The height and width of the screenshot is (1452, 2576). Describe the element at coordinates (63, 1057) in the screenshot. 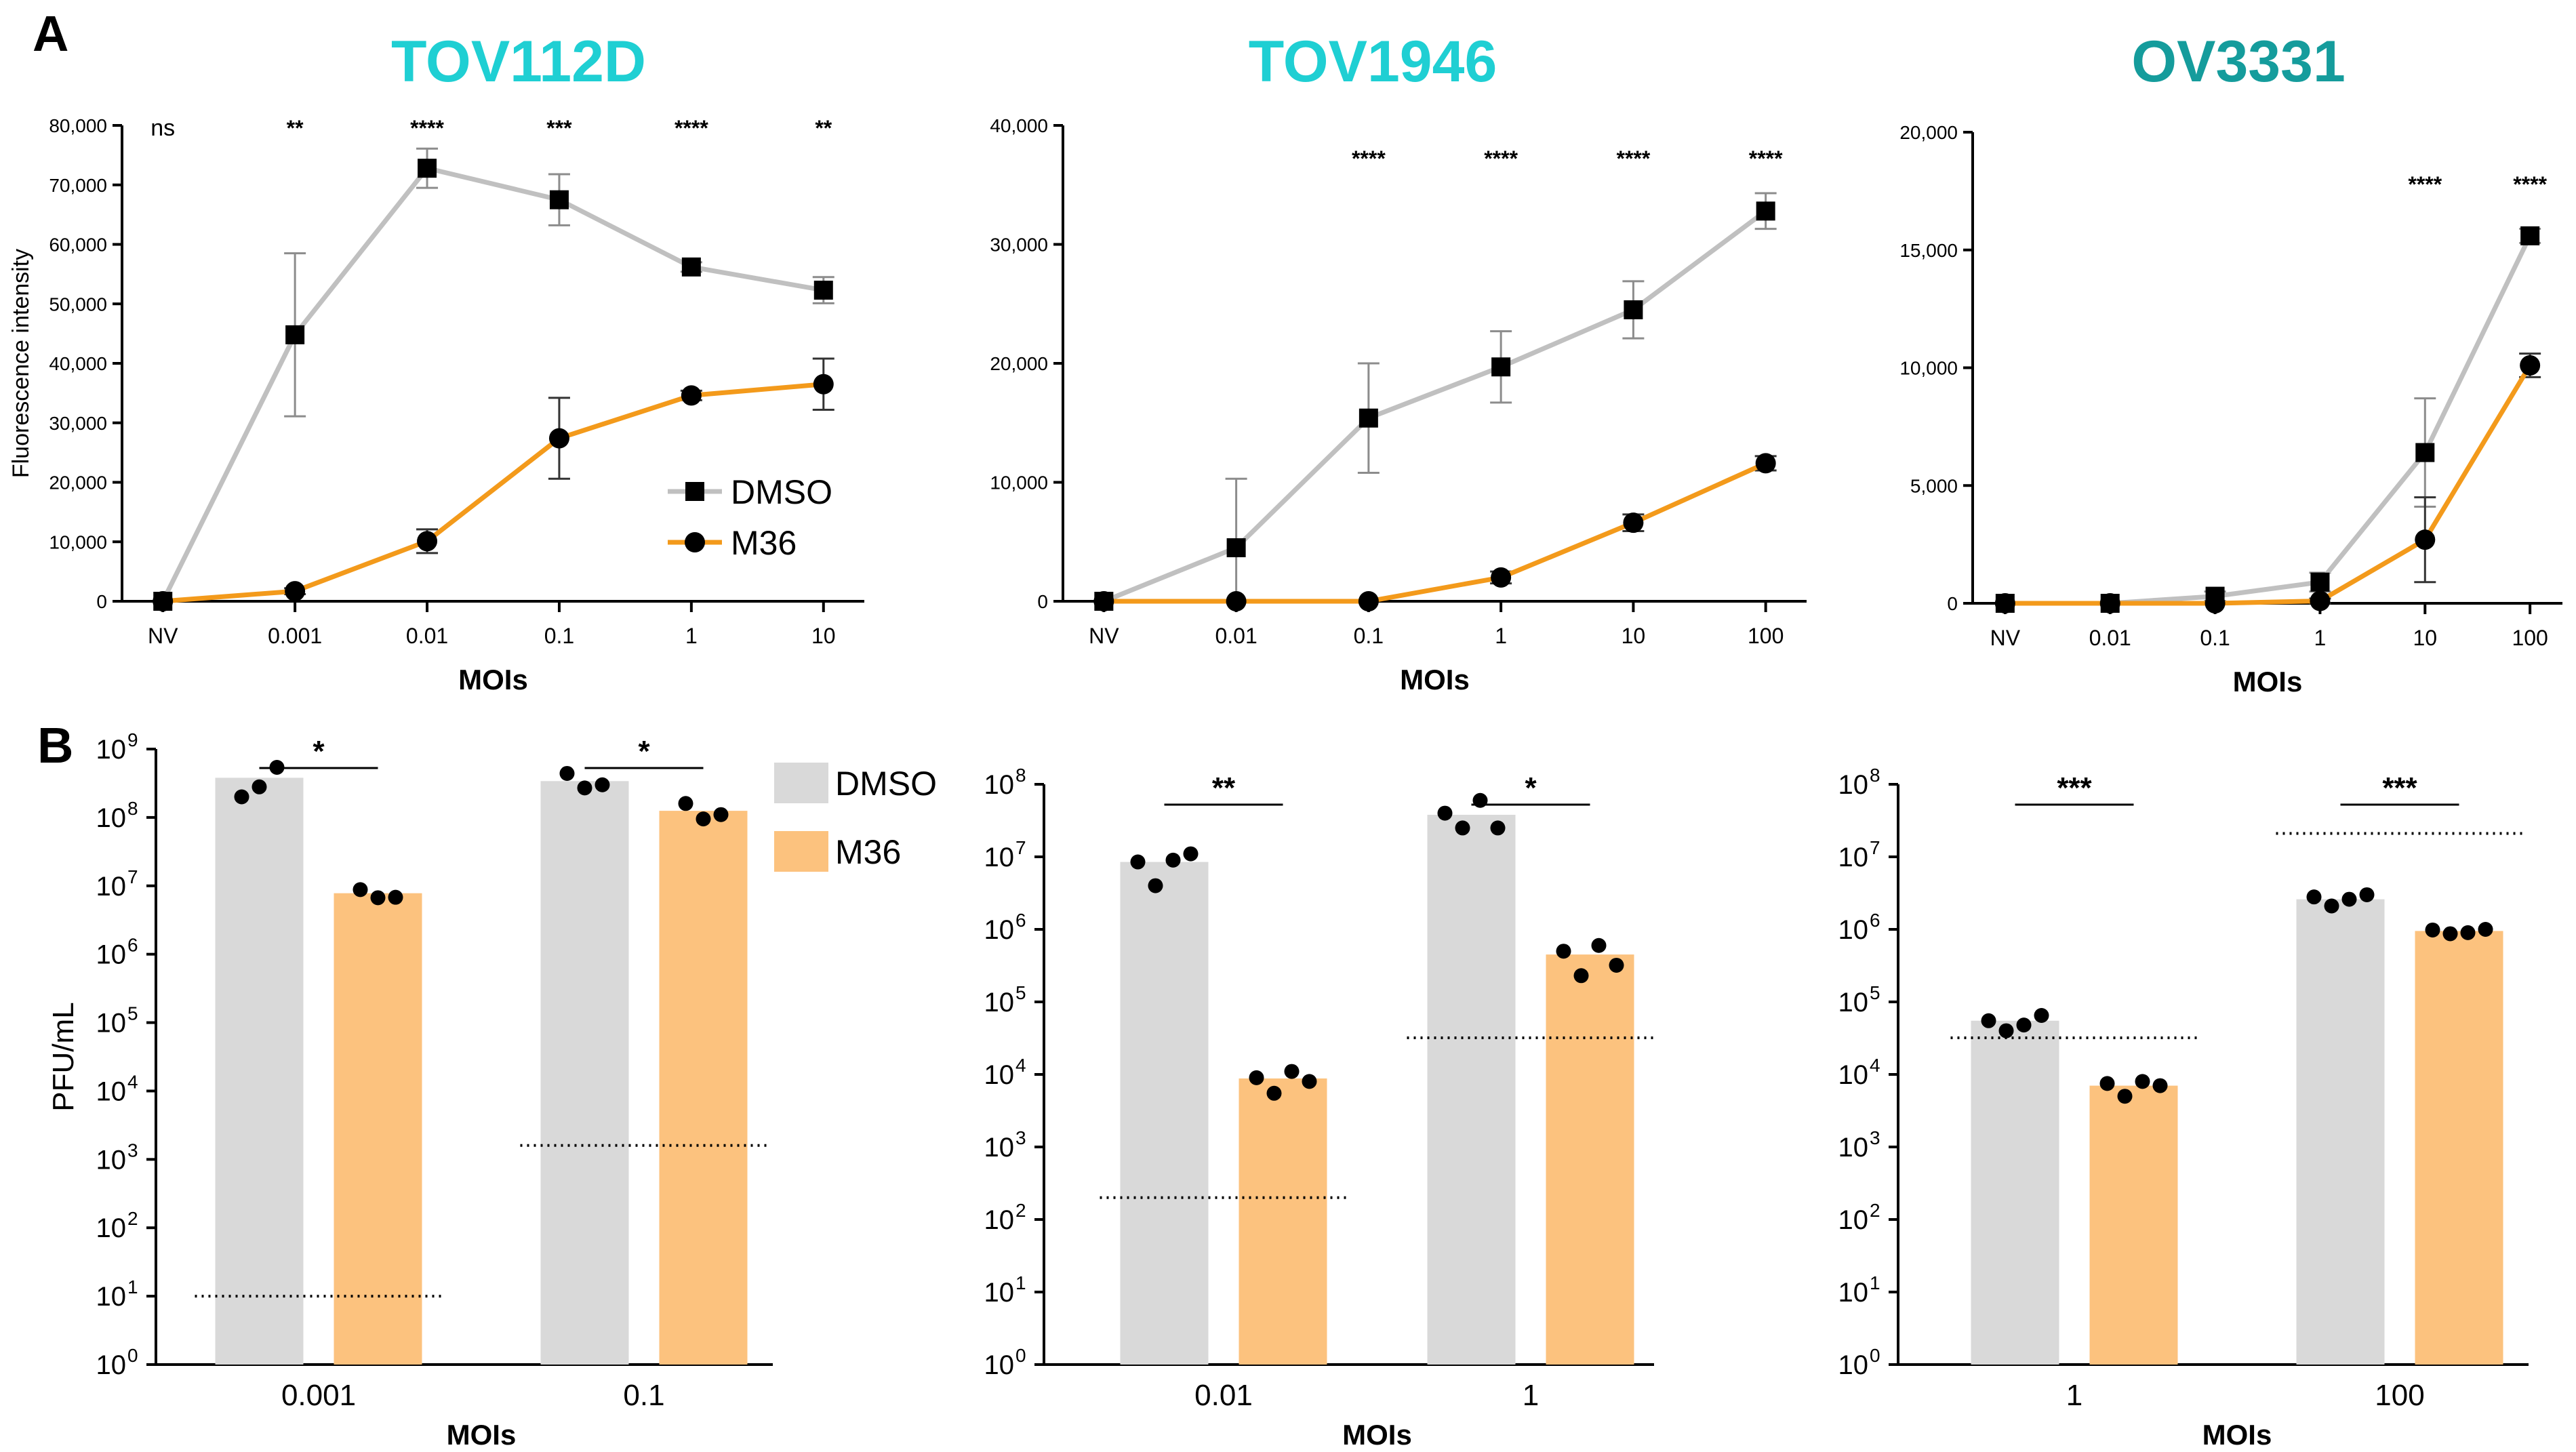

I see `y-axis-title: PFU/mL` at that location.